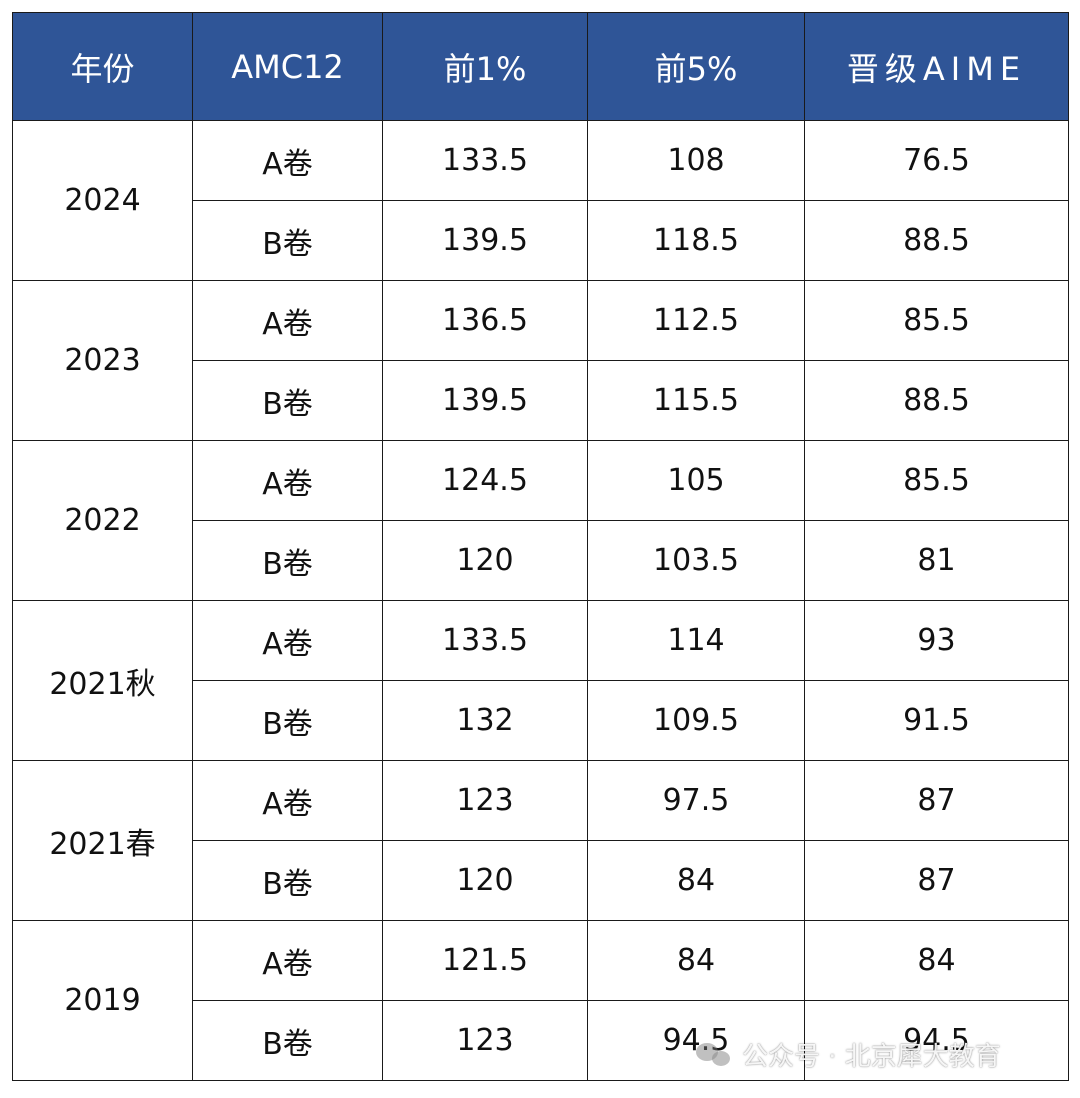 The height and width of the screenshot is (1098, 1080). I want to click on table-row: B卷 120 84 87, so click(541, 880).